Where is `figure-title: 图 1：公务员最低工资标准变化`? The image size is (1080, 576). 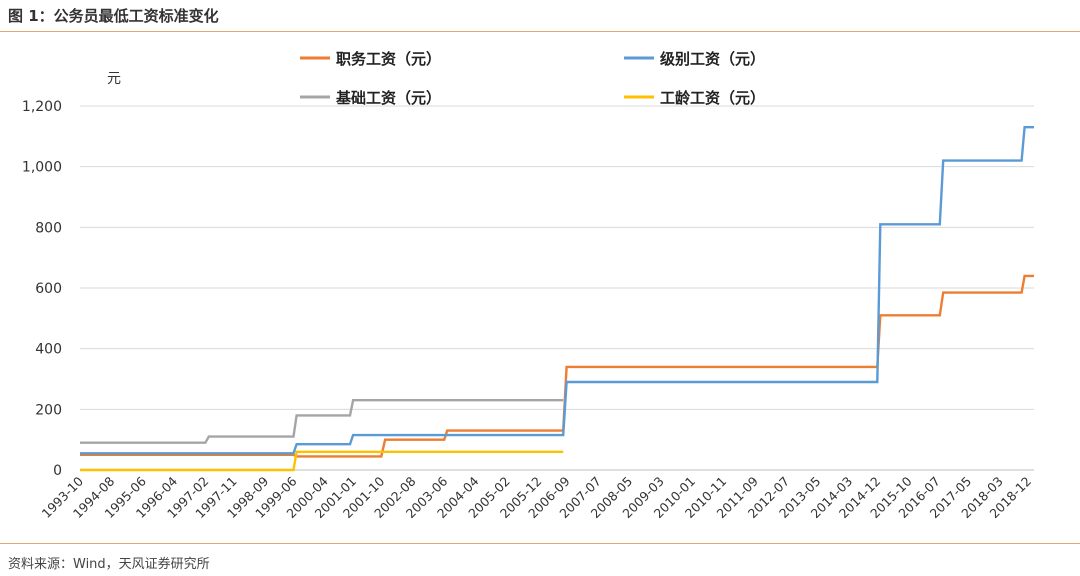
figure-title: 图 1：公务员最低工资标准变化 is located at coordinates (113, 16).